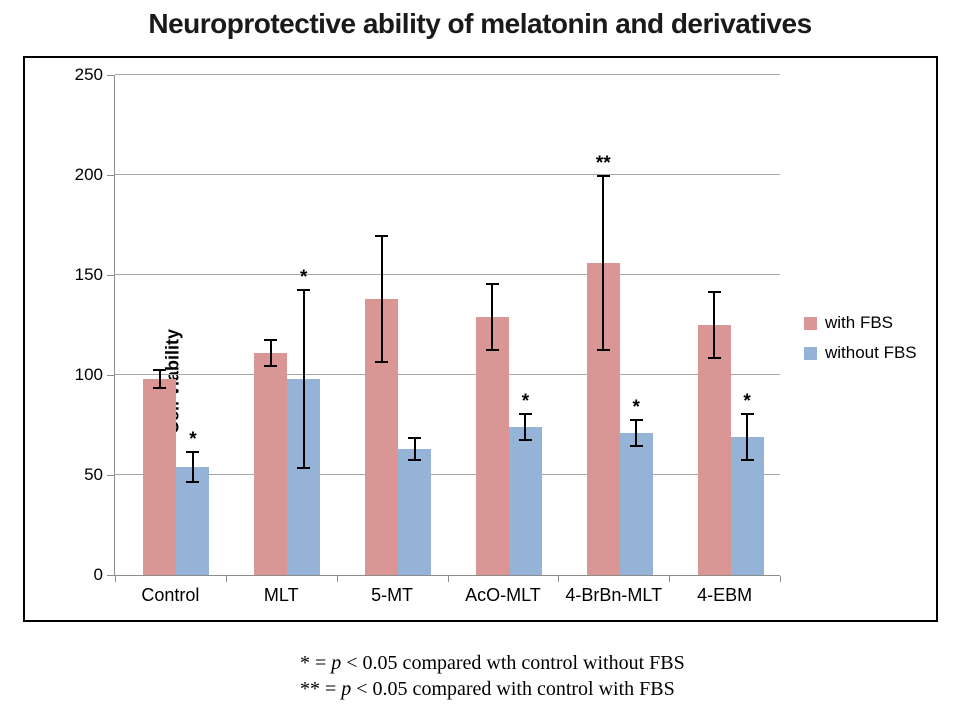 This screenshot has width=960, height=720. Describe the element at coordinates (503, 595) in the screenshot. I see `x-category-label-aco-mlt: AcO-MLT` at that location.